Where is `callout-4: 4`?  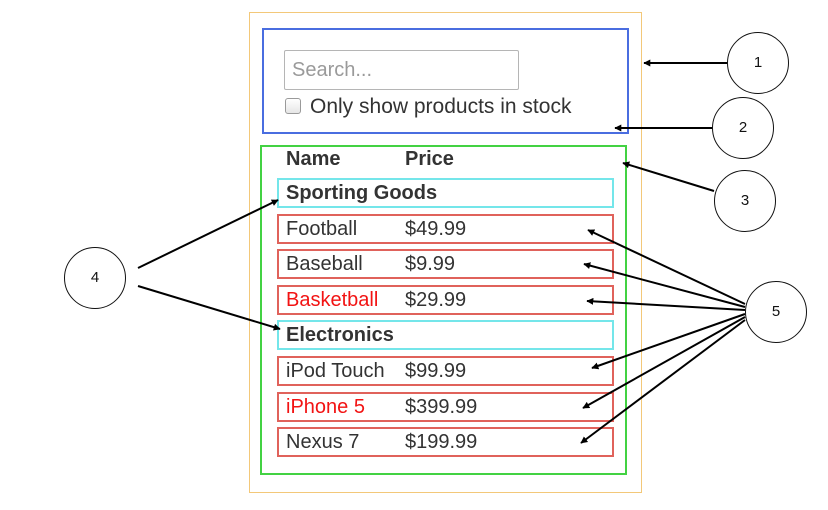
callout-4: 4 is located at coordinates (95, 278).